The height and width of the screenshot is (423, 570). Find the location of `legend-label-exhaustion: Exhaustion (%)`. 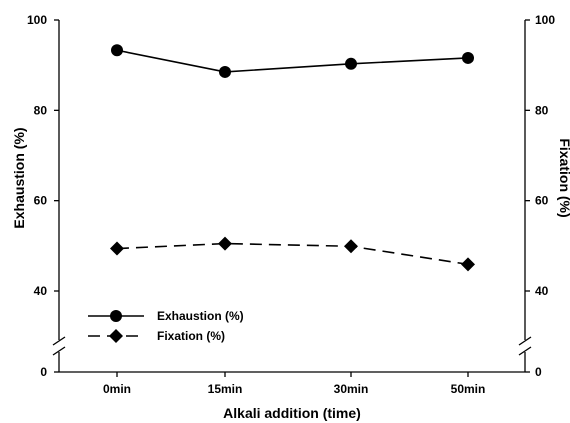

legend-label-exhaustion: Exhaustion (%) is located at coordinates (200, 316).